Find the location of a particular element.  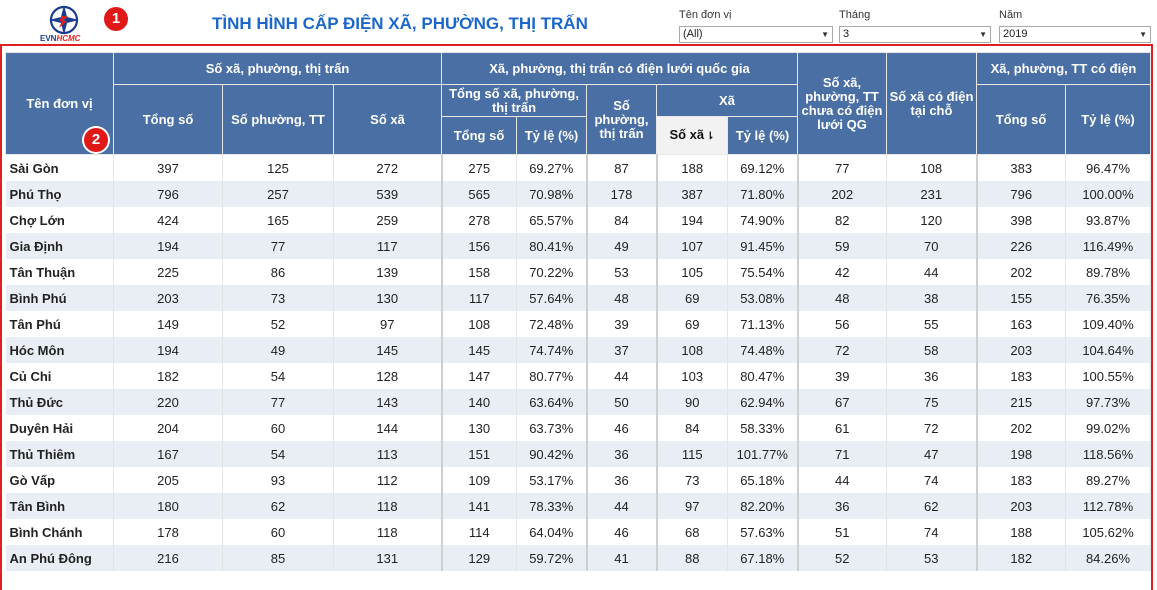

value-cell: 51 is located at coordinates (842, 532).